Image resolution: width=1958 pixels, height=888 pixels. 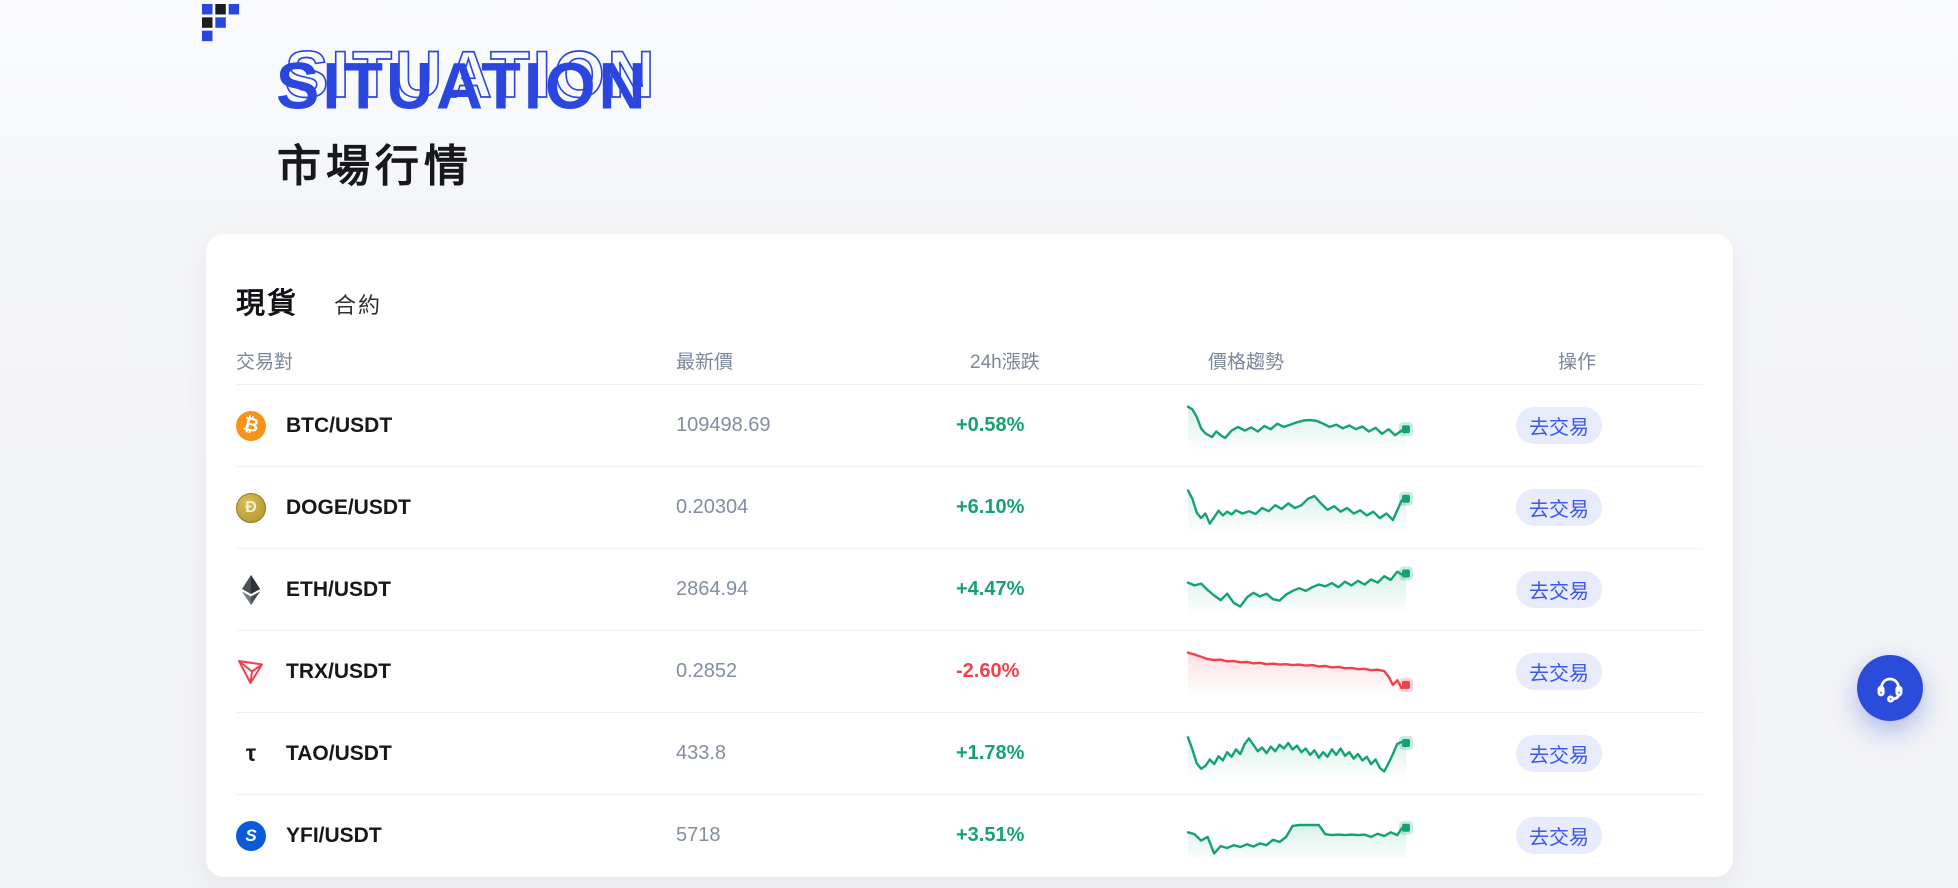 I want to click on pair-label: YFI/USDT, so click(x=334, y=835).